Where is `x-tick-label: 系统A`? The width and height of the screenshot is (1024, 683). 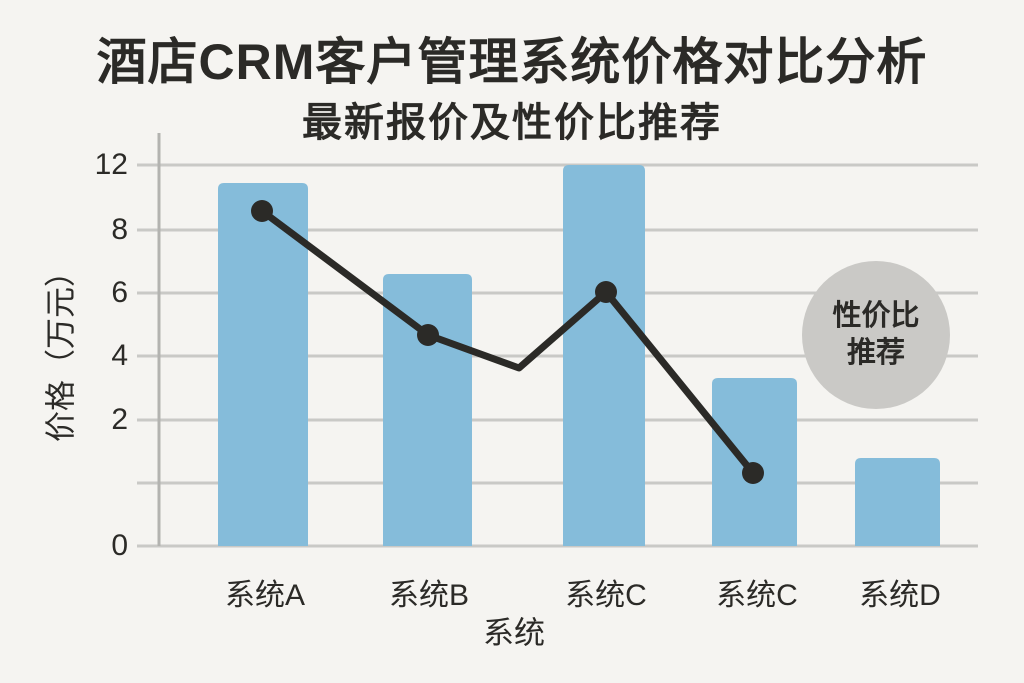
x-tick-label: 系统A is located at coordinates (265, 595).